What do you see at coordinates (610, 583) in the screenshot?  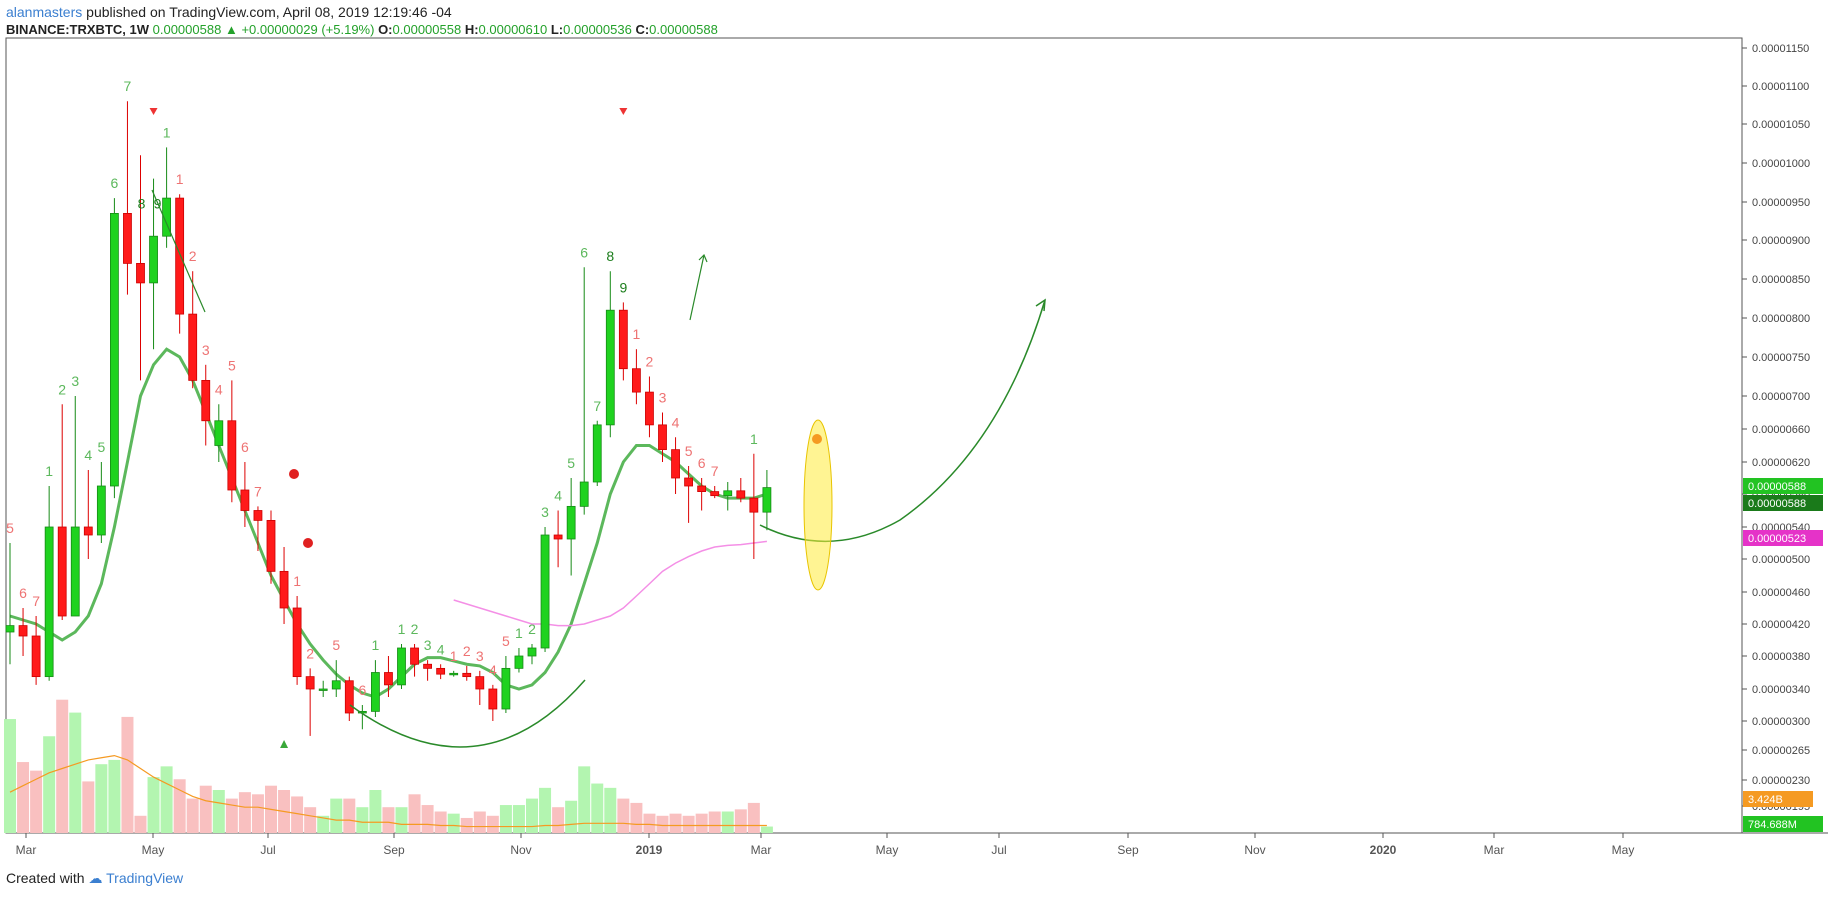 I see `ma-slow-line` at bounding box center [610, 583].